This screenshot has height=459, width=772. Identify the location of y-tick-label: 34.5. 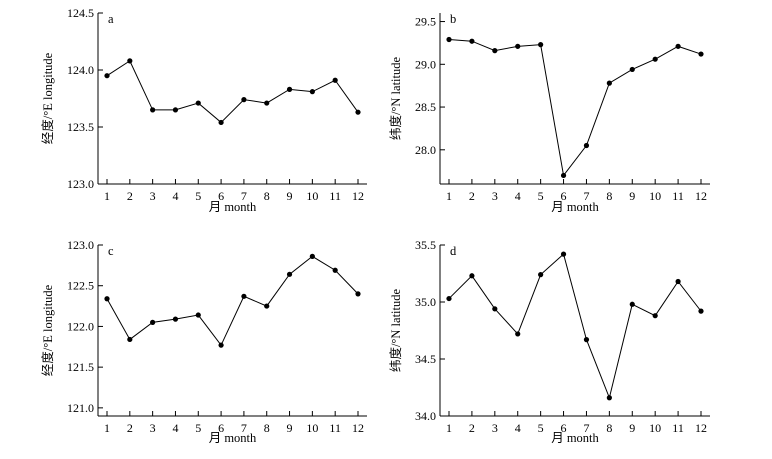
(425, 359).